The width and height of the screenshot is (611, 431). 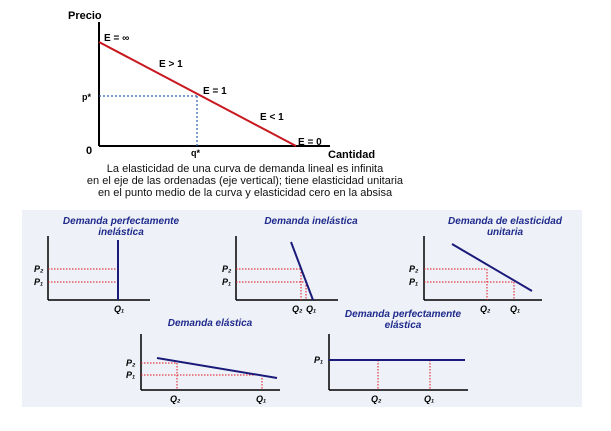 I want to click on demand-line, so click(x=197, y=94).